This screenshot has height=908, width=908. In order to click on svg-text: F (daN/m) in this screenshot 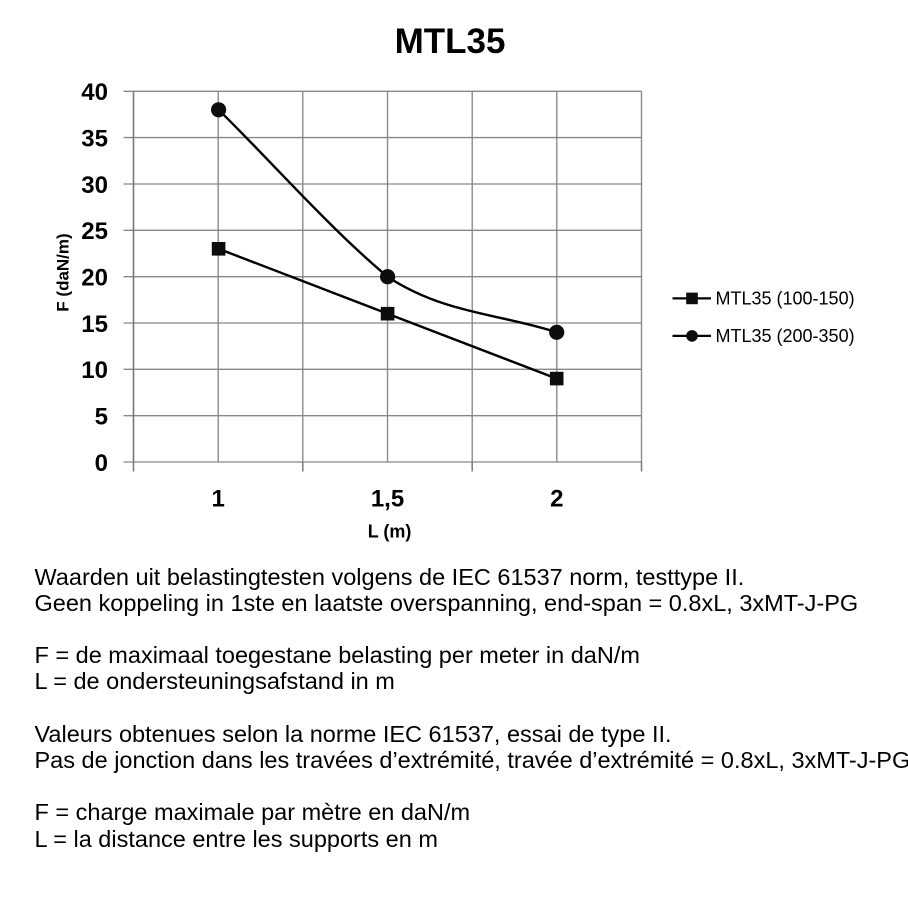, I will do `click(63, 272)`.